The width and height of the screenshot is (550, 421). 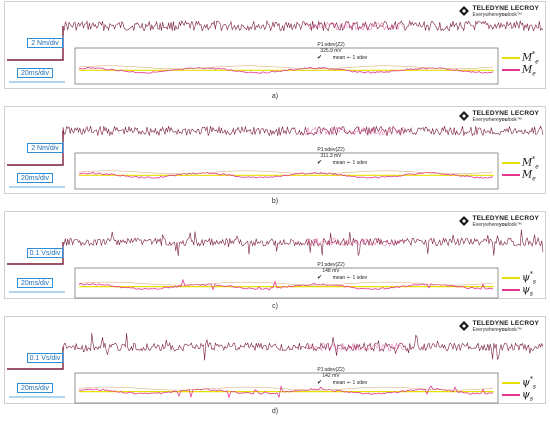 I want to click on measurement-readout: P1:sdev(Z2) 148 mV, so click(x=331, y=268).